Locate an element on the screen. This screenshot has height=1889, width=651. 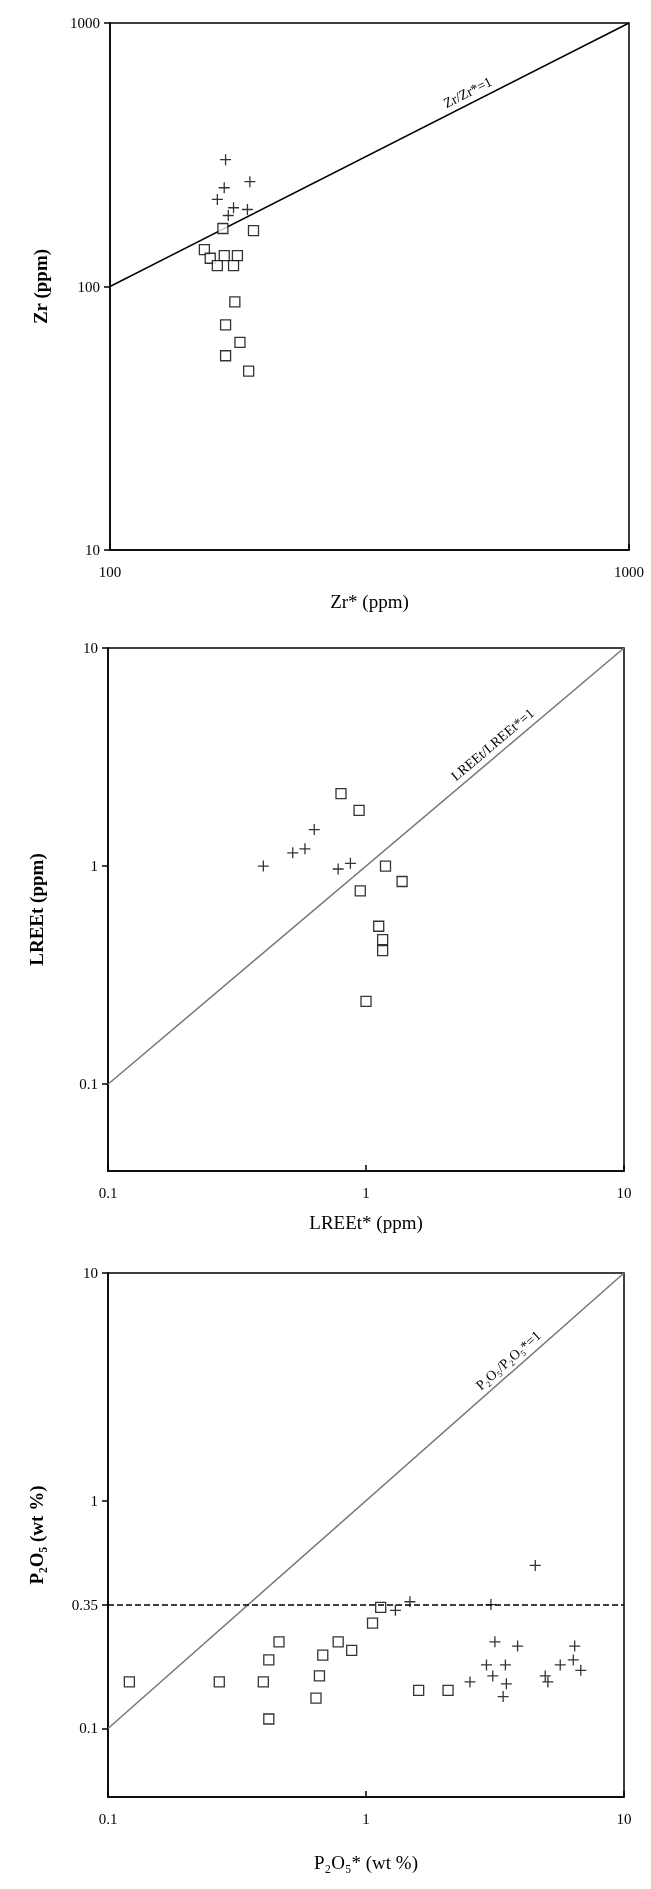
y-tick-label: 0.35 is located at coordinates (84, 1604).